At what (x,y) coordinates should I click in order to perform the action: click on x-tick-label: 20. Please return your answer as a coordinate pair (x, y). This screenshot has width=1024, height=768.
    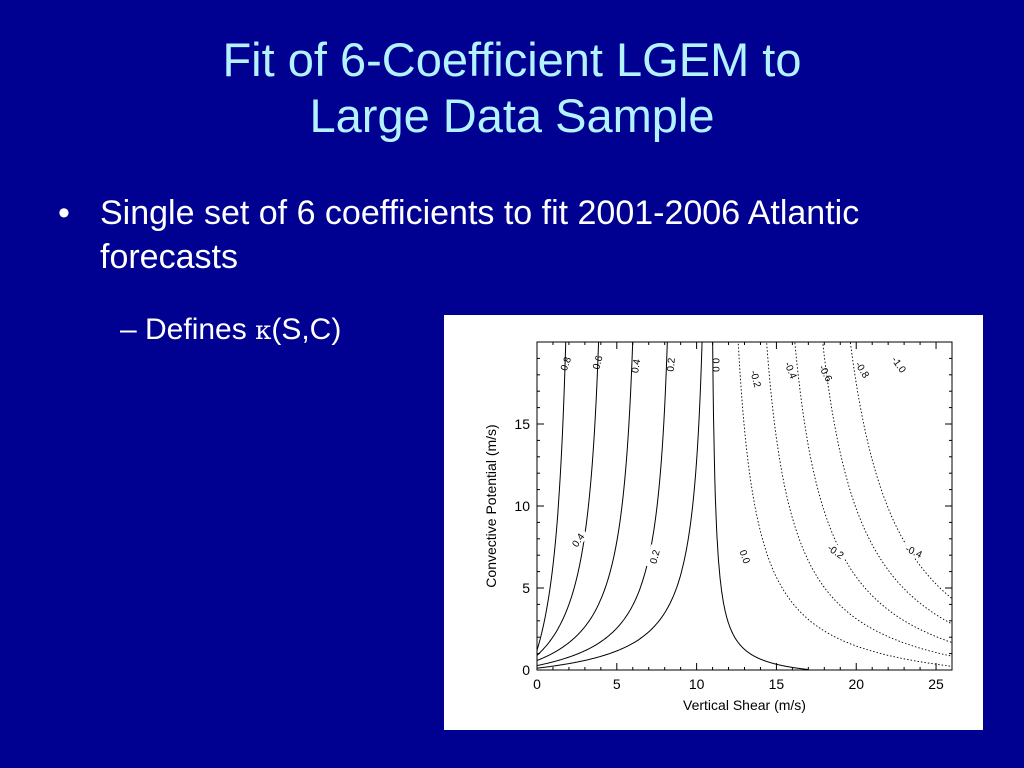
    Looking at the image, I should click on (856, 684).